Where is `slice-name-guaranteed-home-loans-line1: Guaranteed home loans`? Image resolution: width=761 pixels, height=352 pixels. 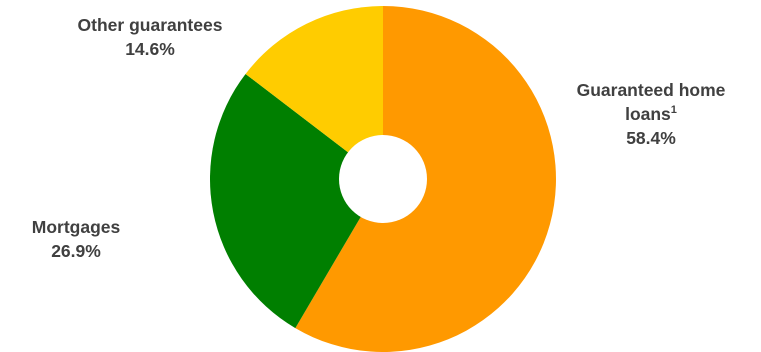 slice-name-guaranteed-home-loans-line1: Guaranteed home loans is located at coordinates (651, 102).